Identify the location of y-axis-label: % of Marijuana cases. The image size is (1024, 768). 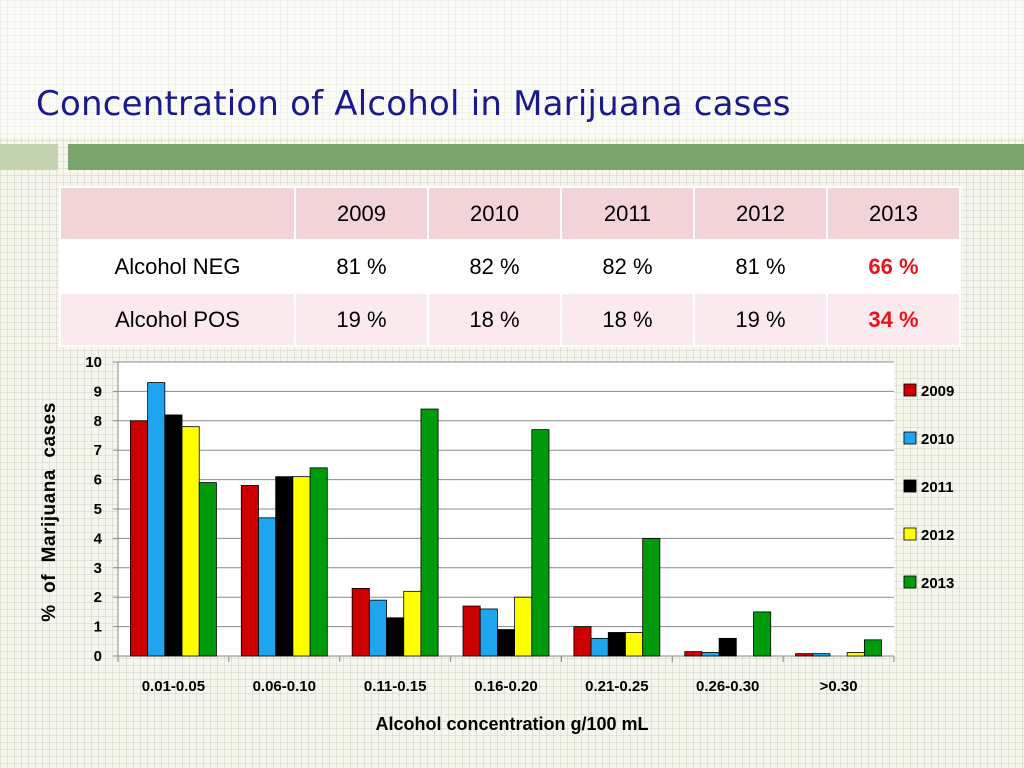
(49, 512).